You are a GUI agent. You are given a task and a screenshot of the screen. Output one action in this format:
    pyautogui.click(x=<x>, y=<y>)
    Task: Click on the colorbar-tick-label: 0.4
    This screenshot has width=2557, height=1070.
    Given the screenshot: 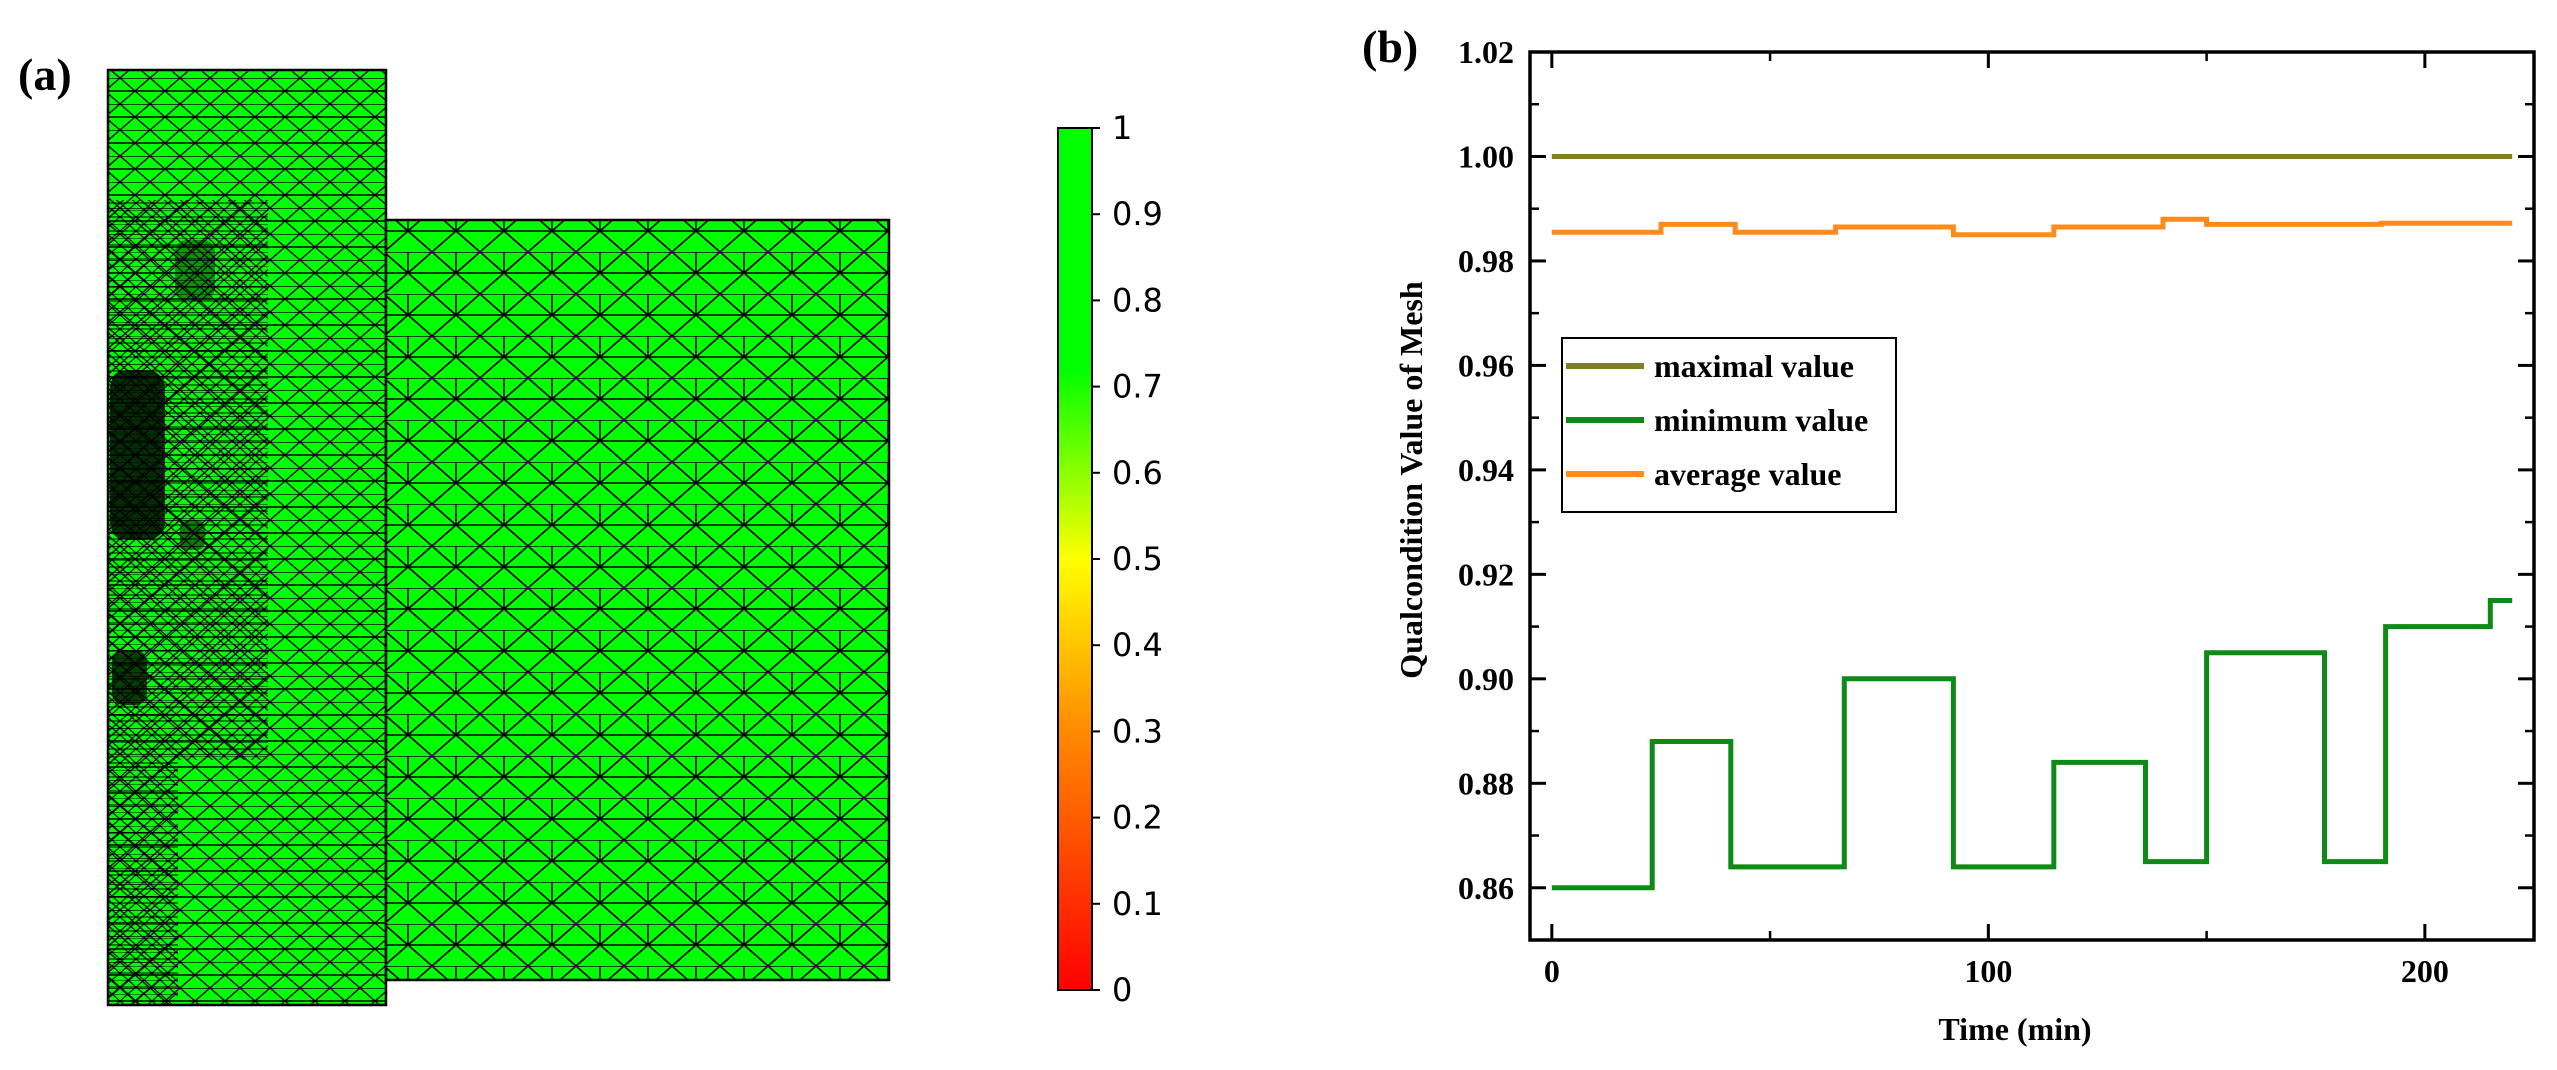 What is the action you would take?
    pyautogui.click(x=1137, y=645)
    